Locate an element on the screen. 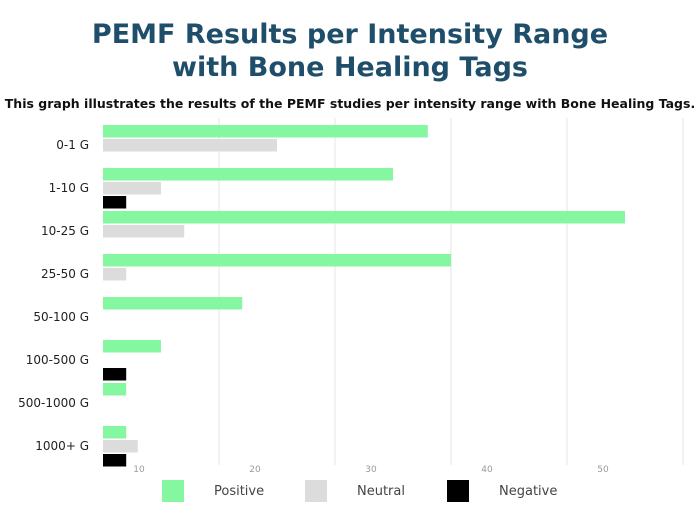 The height and width of the screenshot is (525, 700). y-category-label: 0-1 G is located at coordinates (72, 145).